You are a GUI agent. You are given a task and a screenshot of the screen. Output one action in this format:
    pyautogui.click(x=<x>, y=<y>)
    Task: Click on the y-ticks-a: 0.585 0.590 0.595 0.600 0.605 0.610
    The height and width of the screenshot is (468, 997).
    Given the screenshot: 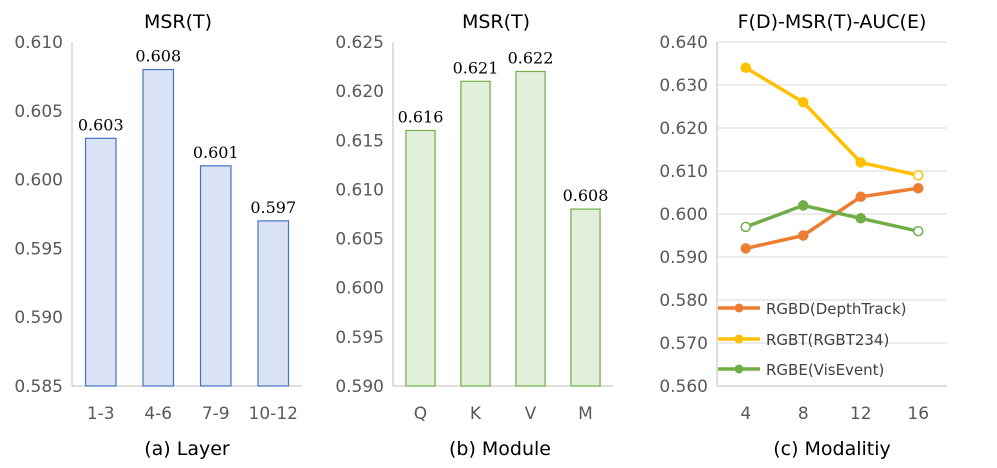 What is the action you would take?
    pyautogui.click(x=38, y=215)
    